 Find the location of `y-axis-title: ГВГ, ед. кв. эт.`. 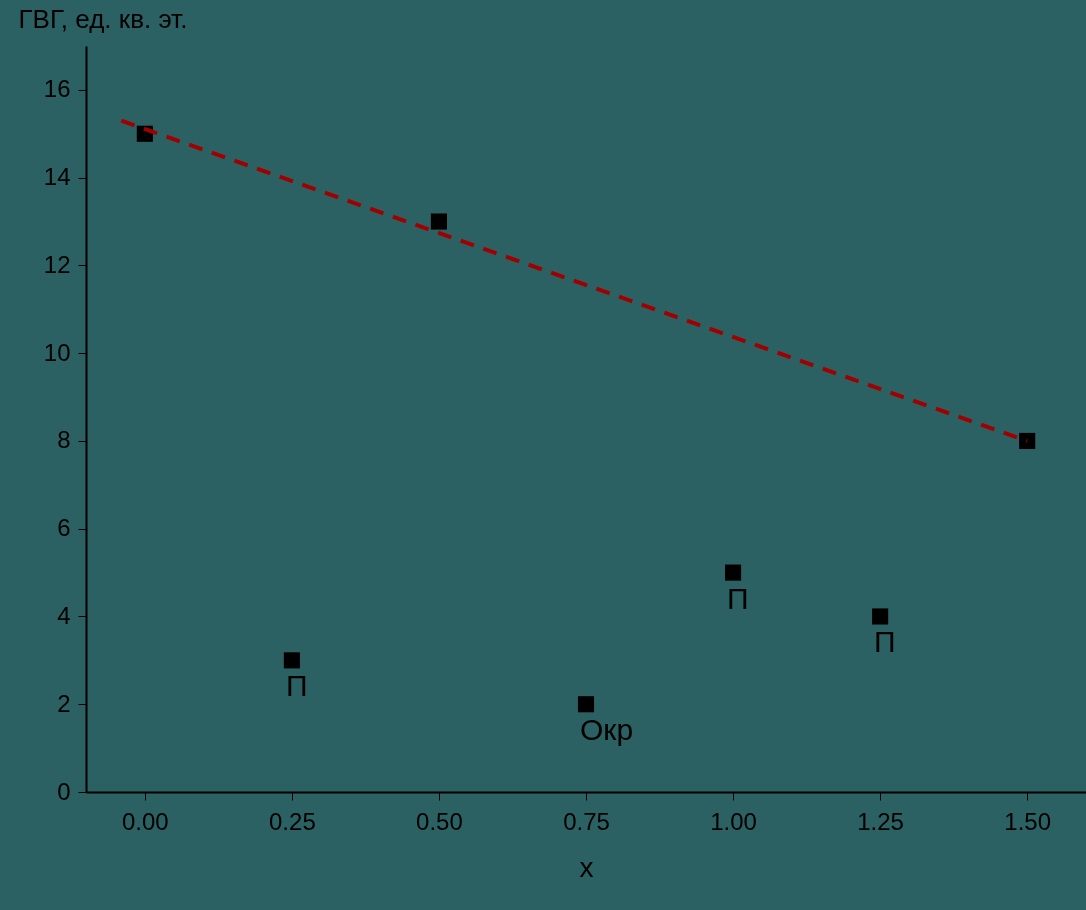

y-axis-title: ГВГ, ед. кв. эт. is located at coordinates (103, 18).